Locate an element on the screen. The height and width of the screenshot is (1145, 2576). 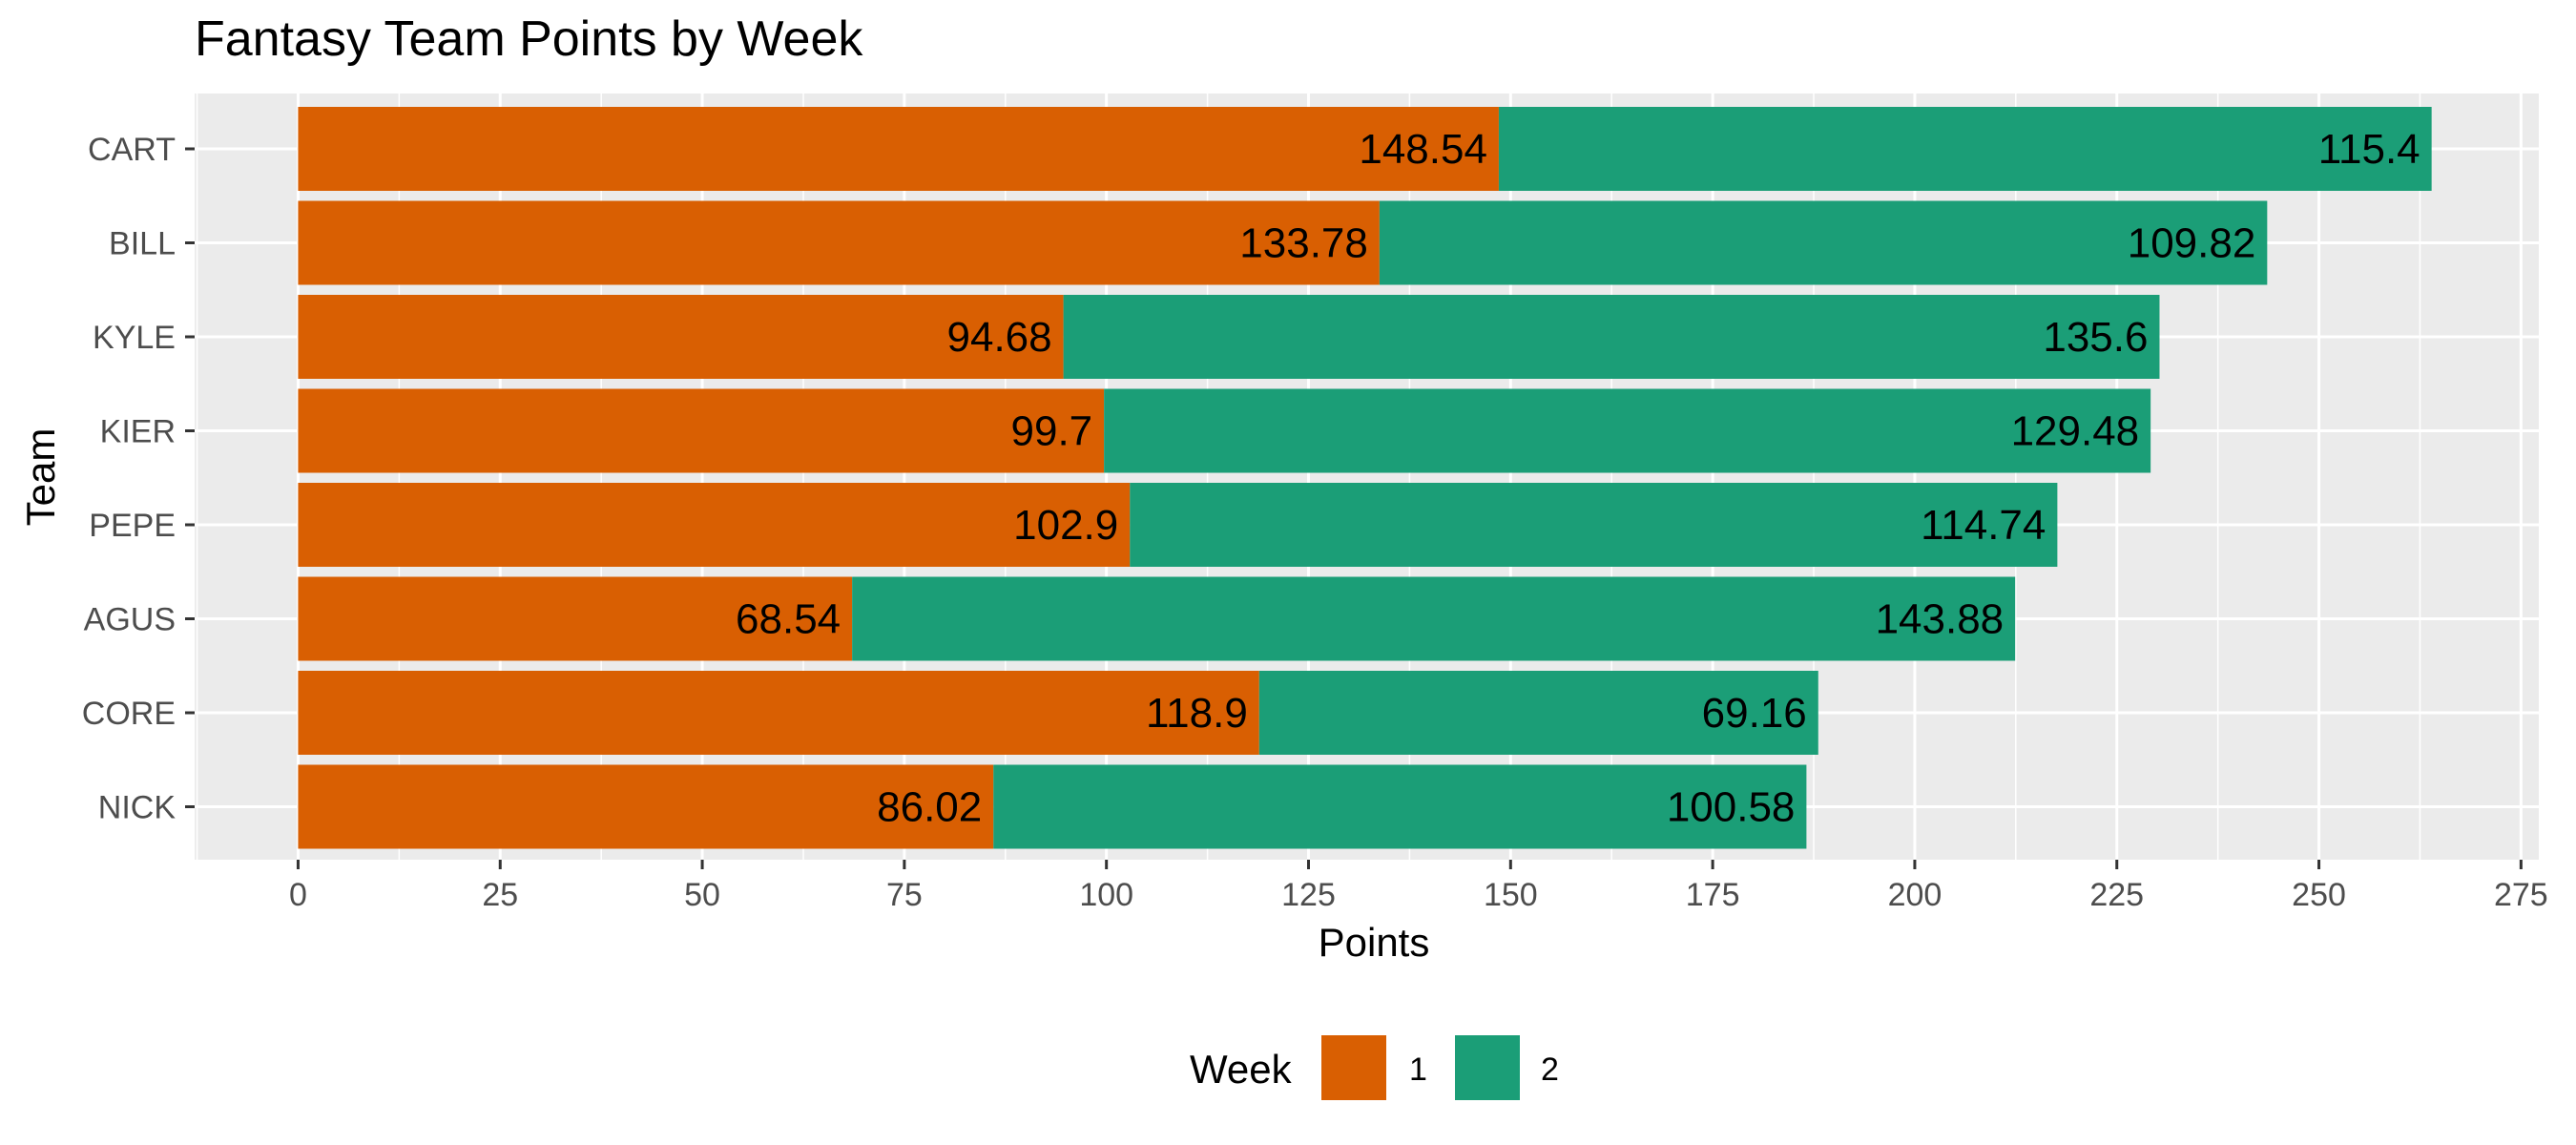
x-tick-label: 275 is located at coordinates (2521, 895).